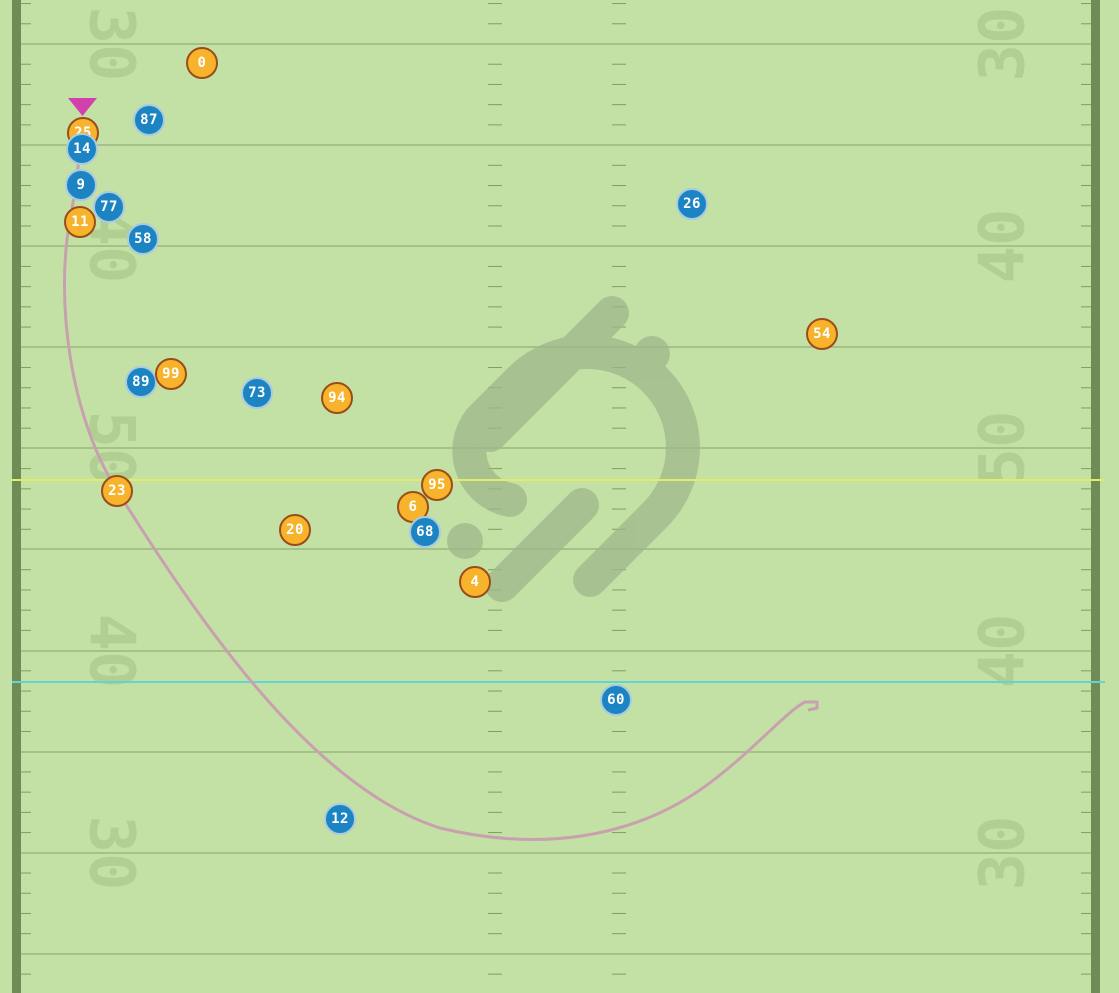 This screenshot has width=1119, height=993. What do you see at coordinates (1095, 496) in the screenshot?
I see `sideline-right` at bounding box center [1095, 496].